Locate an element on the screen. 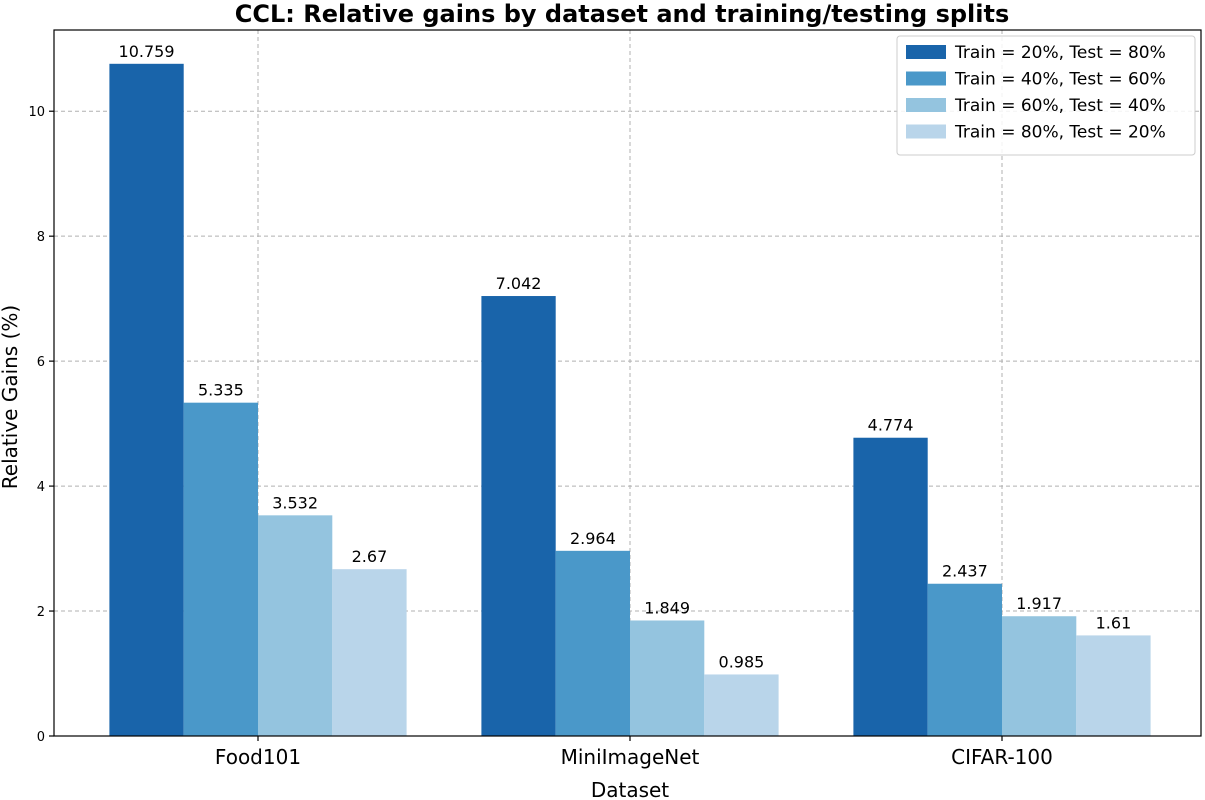 This screenshot has width=1205, height=800. data-label-food101-series-2: 5.335 is located at coordinates (221, 390).